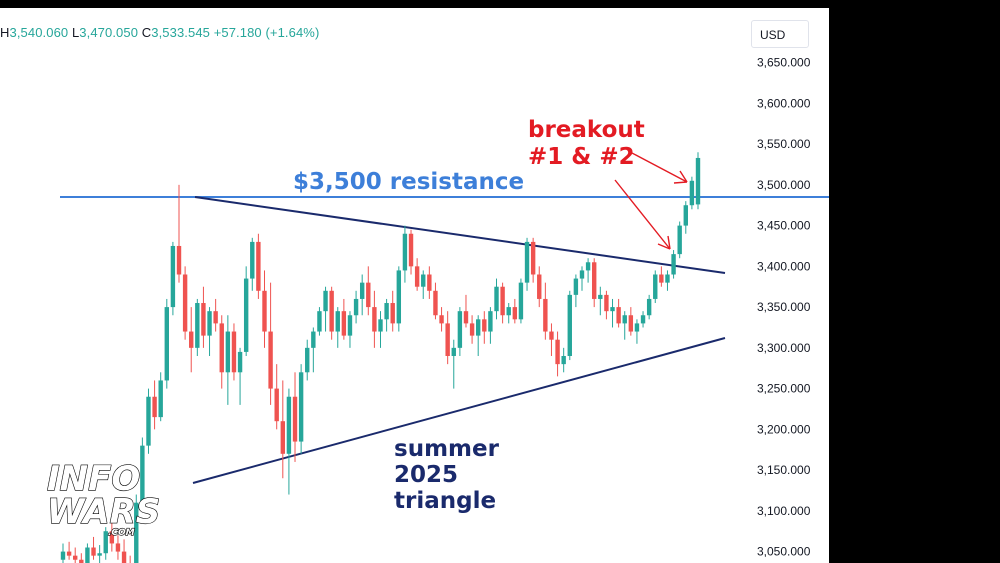 The width and height of the screenshot is (1000, 563). What do you see at coordinates (103, 512) in the screenshot?
I see `logo-text-line2: WARS` at bounding box center [103, 512].